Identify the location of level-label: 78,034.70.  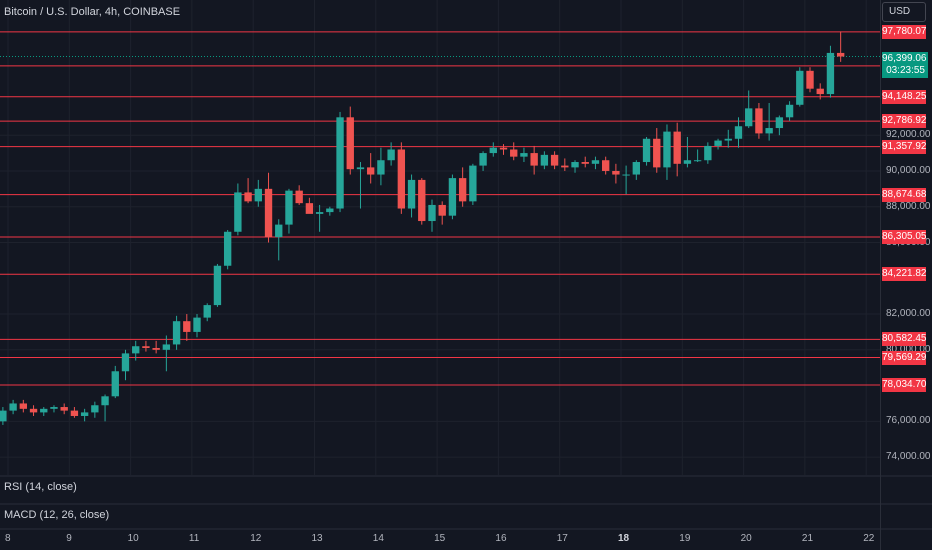
(904, 384).